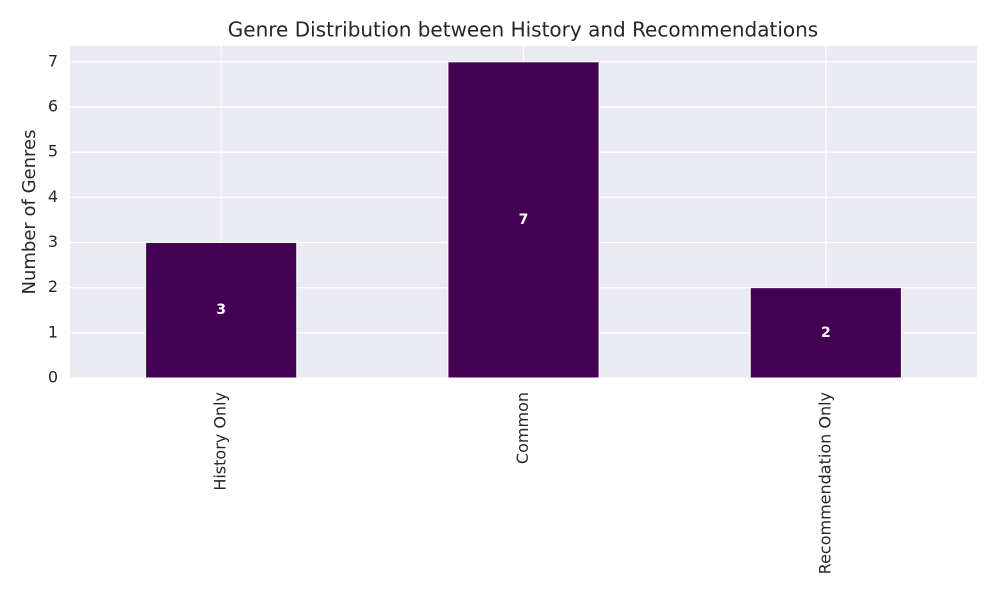 This screenshot has height=600, width=1000. What do you see at coordinates (53, 241) in the screenshot?
I see `y-tick-label: 3` at bounding box center [53, 241].